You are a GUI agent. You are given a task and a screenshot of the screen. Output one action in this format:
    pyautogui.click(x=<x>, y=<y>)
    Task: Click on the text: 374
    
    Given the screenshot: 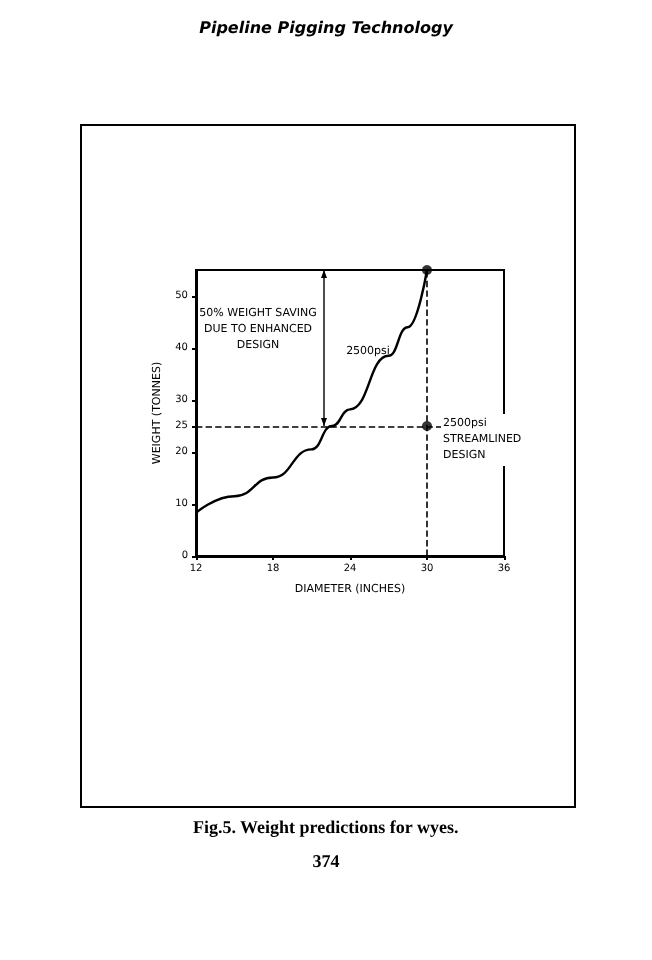 What is the action you would take?
    pyautogui.click(x=326, y=861)
    